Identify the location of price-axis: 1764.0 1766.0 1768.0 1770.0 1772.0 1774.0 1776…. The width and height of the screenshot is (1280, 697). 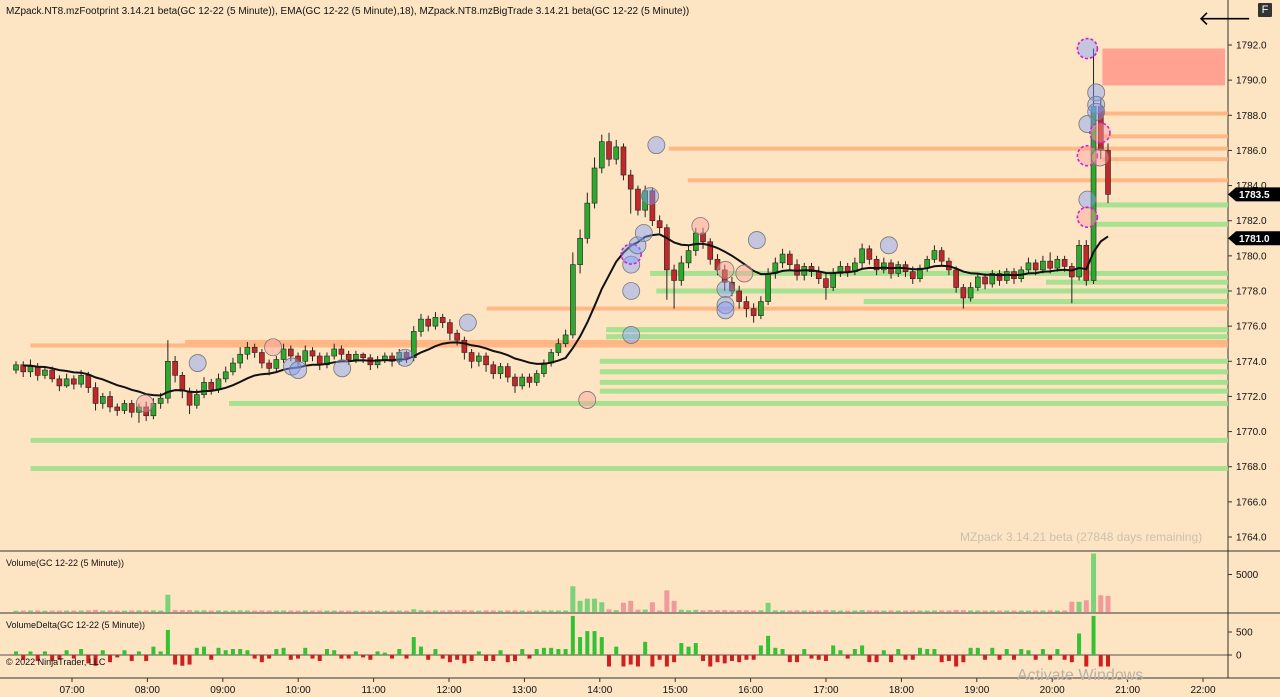
(1247, 292).